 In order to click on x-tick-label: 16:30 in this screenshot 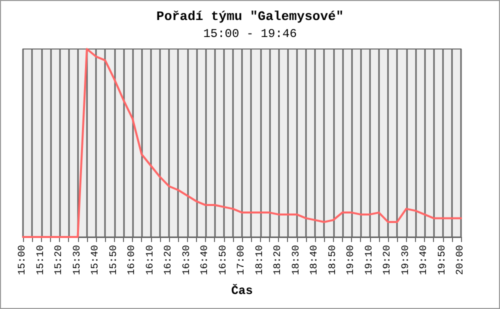, I will do `click(187, 260)`.